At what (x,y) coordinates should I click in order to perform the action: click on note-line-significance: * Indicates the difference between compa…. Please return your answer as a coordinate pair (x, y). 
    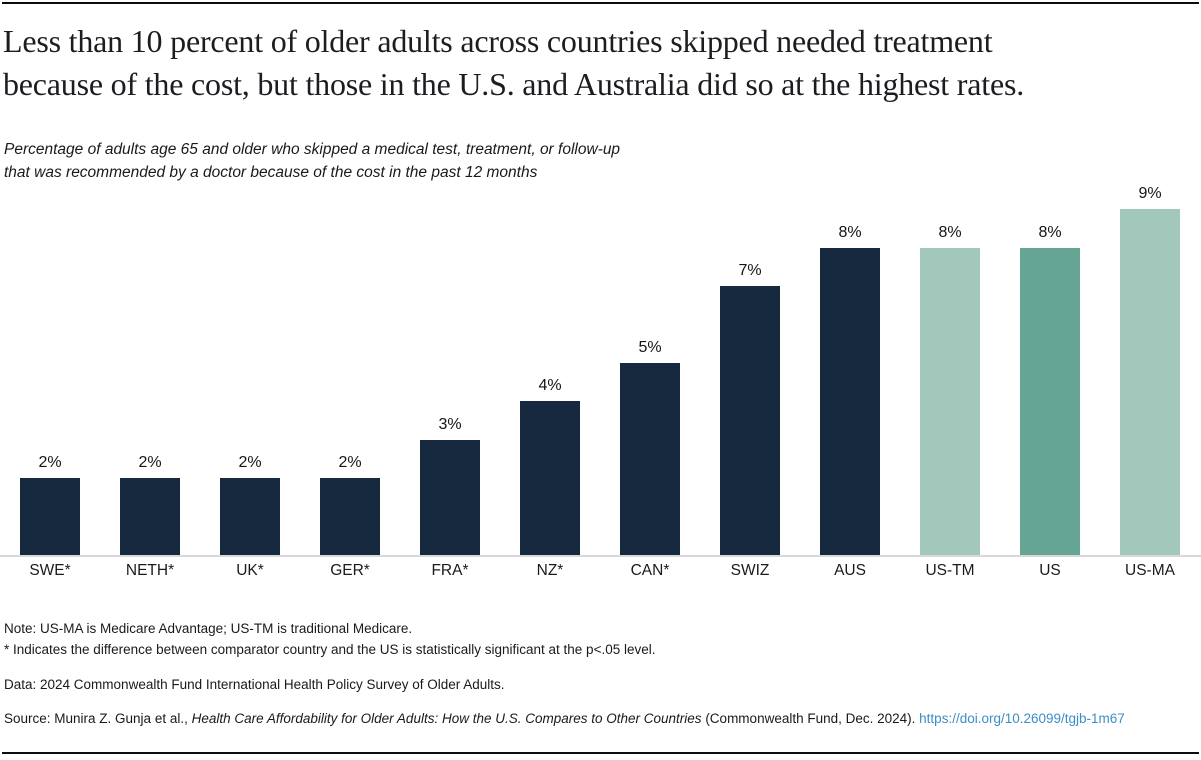
    Looking at the image, I should click on (330, 649).